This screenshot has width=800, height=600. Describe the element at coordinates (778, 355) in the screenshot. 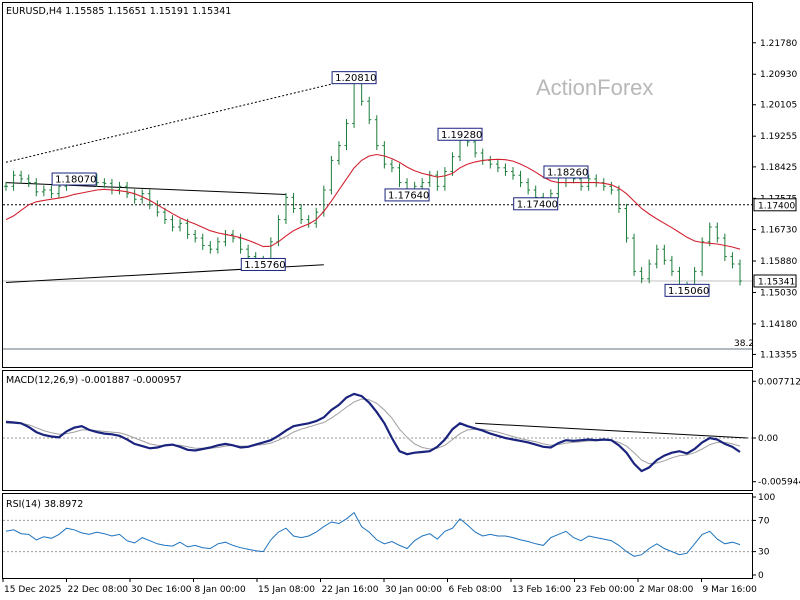

I see `main-ytick-label: 1.13355` at that location.